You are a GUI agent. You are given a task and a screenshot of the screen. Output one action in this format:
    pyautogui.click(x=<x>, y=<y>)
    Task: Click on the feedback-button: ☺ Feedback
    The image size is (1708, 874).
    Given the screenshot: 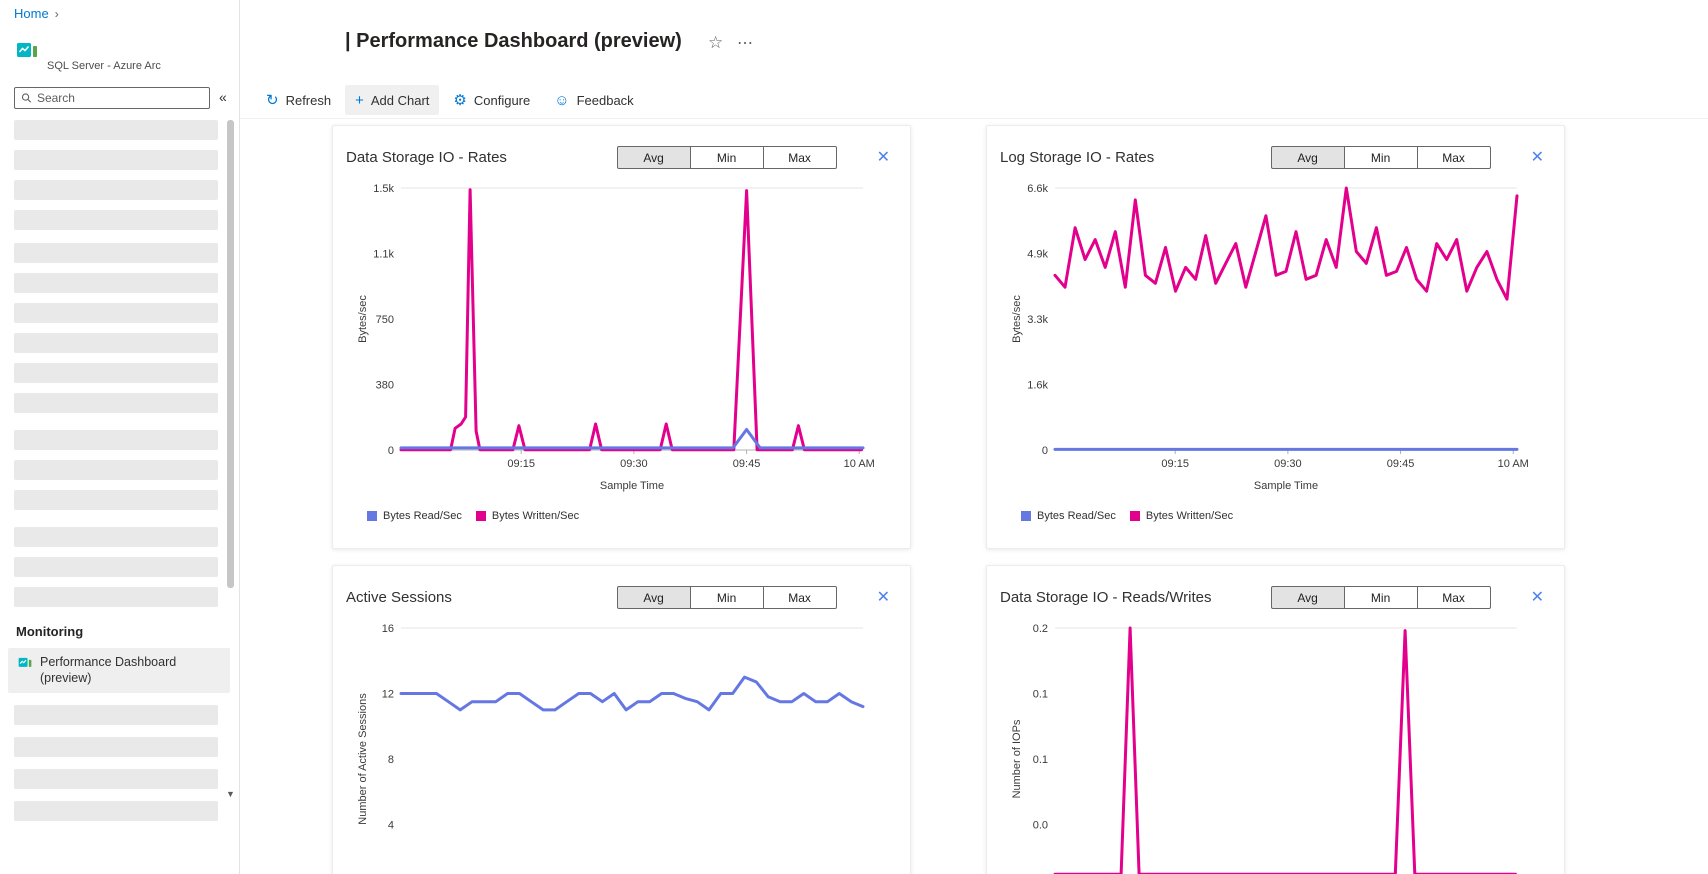 What is the action you would take?
    pyautogui.click(x=593, y=100)
    